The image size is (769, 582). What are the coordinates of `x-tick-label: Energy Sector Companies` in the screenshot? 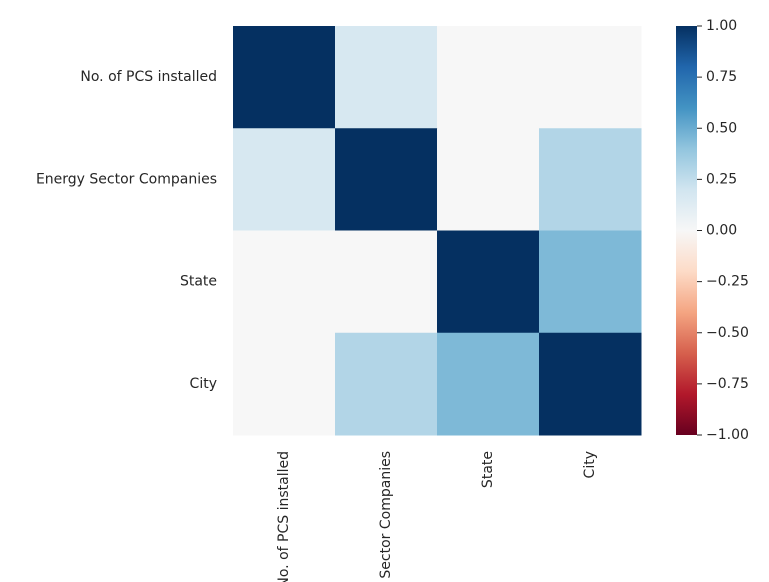 It's located at (386, 516).